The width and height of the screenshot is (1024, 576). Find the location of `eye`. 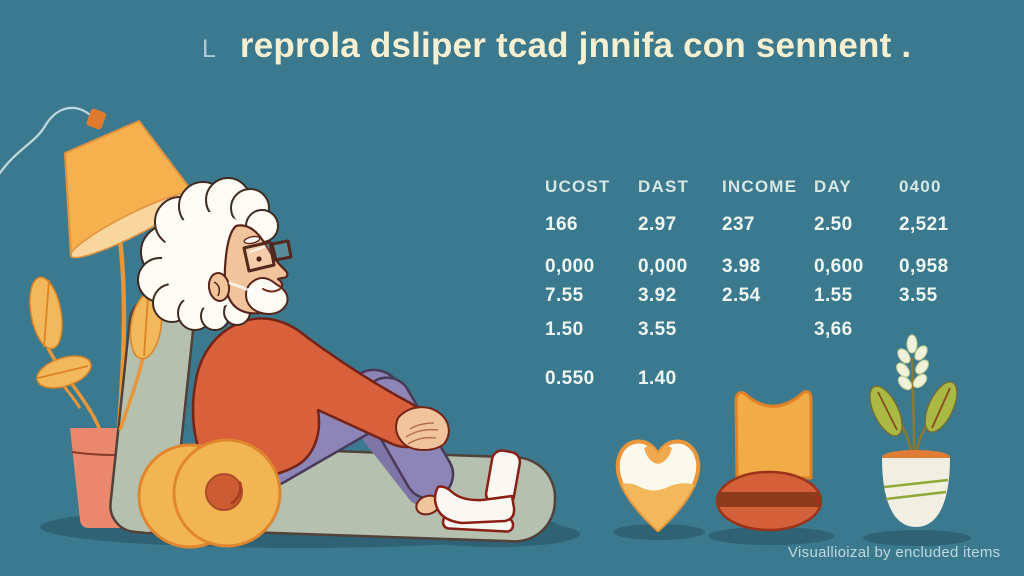

eye is located at coordinates (259, 259).